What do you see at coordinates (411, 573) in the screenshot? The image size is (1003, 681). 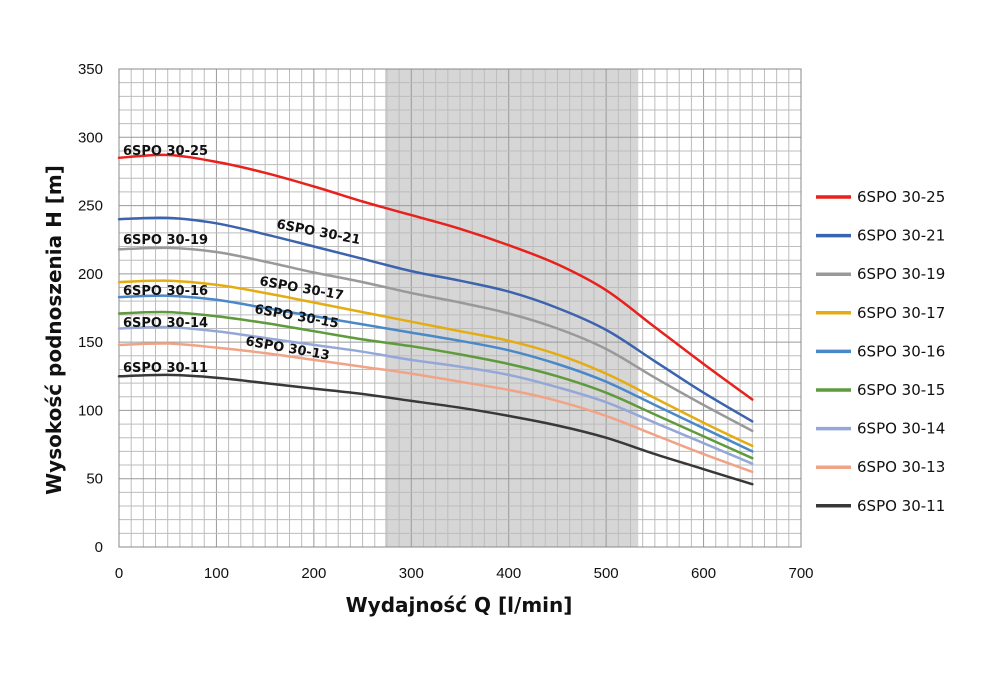 I see `x-tick-label: 300` at bounding box center [411, 573].